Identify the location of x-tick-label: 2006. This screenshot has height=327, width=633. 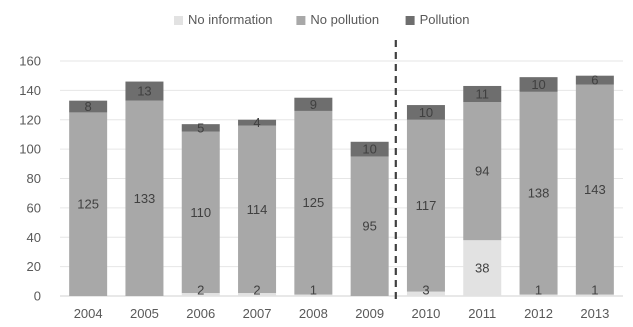
(200, 313).